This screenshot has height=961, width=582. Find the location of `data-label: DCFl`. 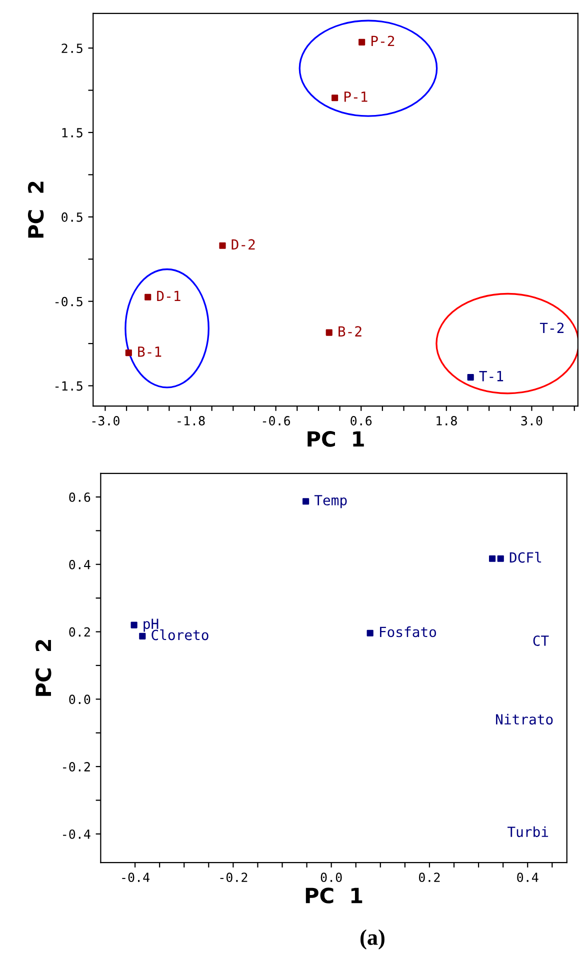

data-label: DCFl is located at coordinates (526, 557).